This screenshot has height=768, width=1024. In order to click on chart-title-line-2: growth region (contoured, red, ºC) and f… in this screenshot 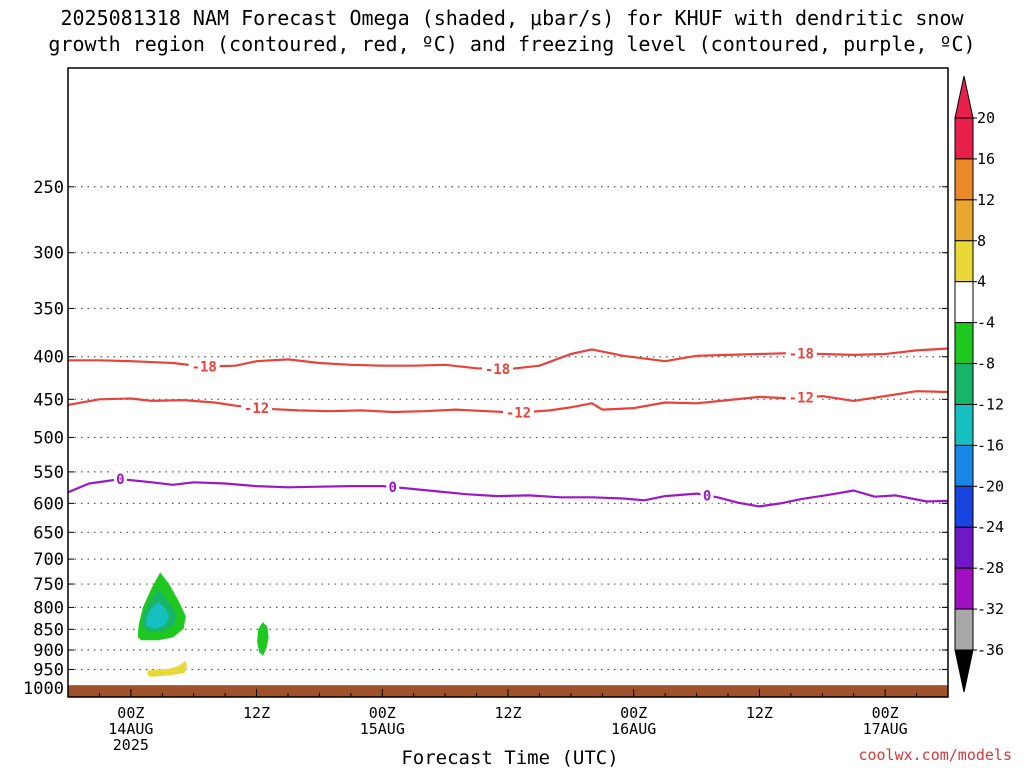, I will do `click(512, 44)`.